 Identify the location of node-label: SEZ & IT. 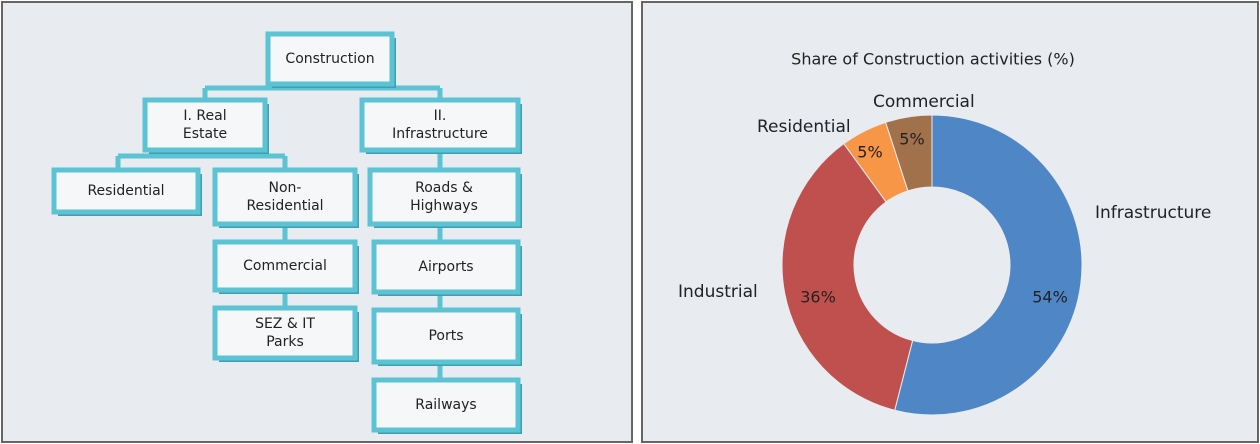
(285, 324).